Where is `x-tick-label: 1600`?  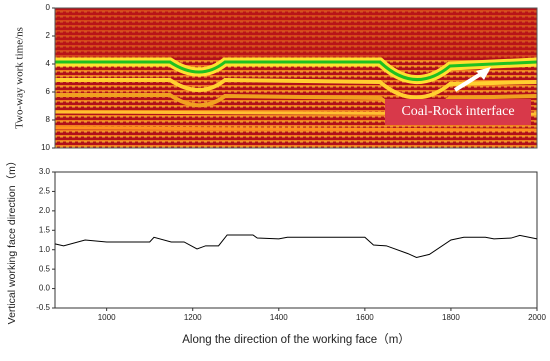
x-tick-label: 1600 is located at coordinates (365, 317).